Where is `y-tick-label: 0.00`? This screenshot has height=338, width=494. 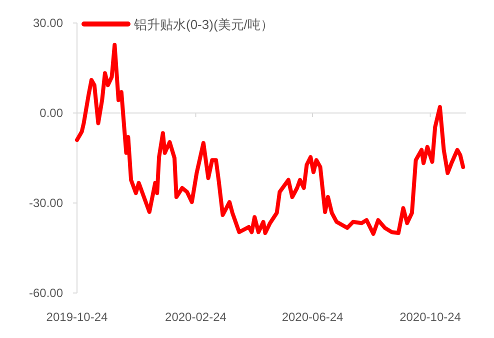 y-tick-label: 0.00 is located at coordinates (52, 113).